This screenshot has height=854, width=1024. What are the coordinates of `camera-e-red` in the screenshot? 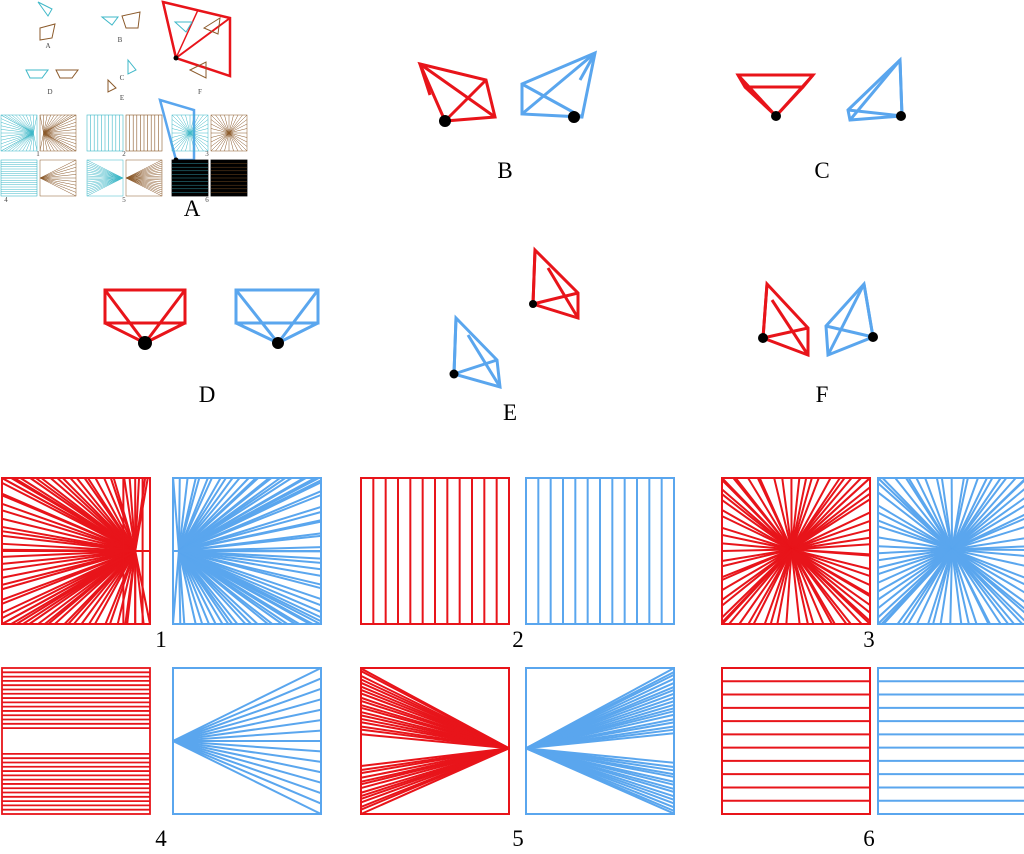 It's located at (555, 283).